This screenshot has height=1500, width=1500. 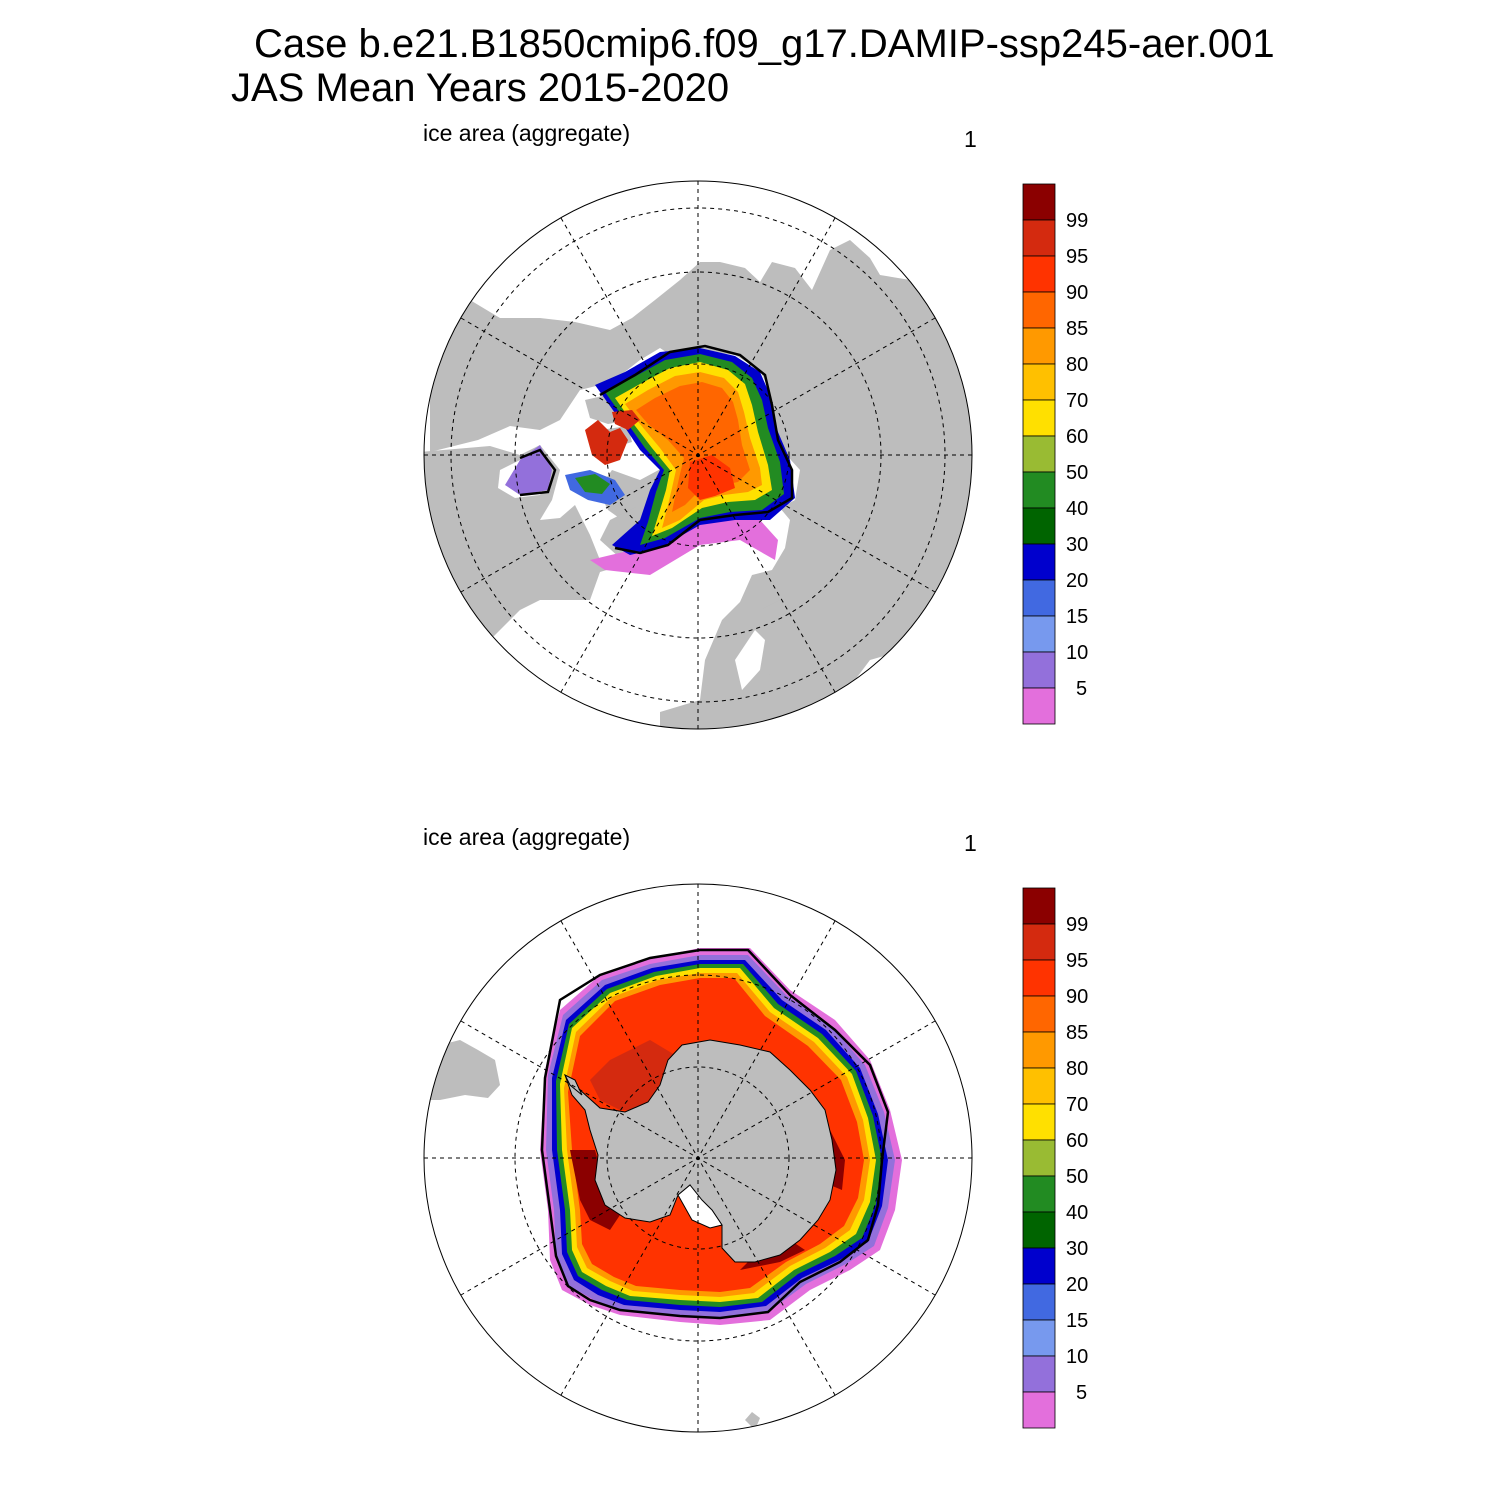 What do you see at coordinates (527, 133) in the screenshot?
I see `north-panel-label: ice area (aggregate)` at bounding box center [527, 133].